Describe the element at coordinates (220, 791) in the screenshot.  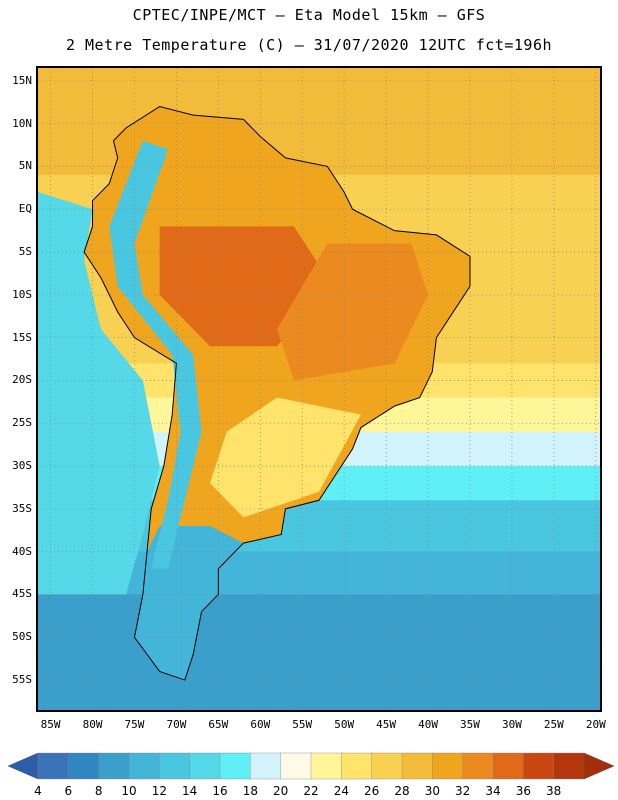
I see `colorbar-tick-label: 16` at that location.